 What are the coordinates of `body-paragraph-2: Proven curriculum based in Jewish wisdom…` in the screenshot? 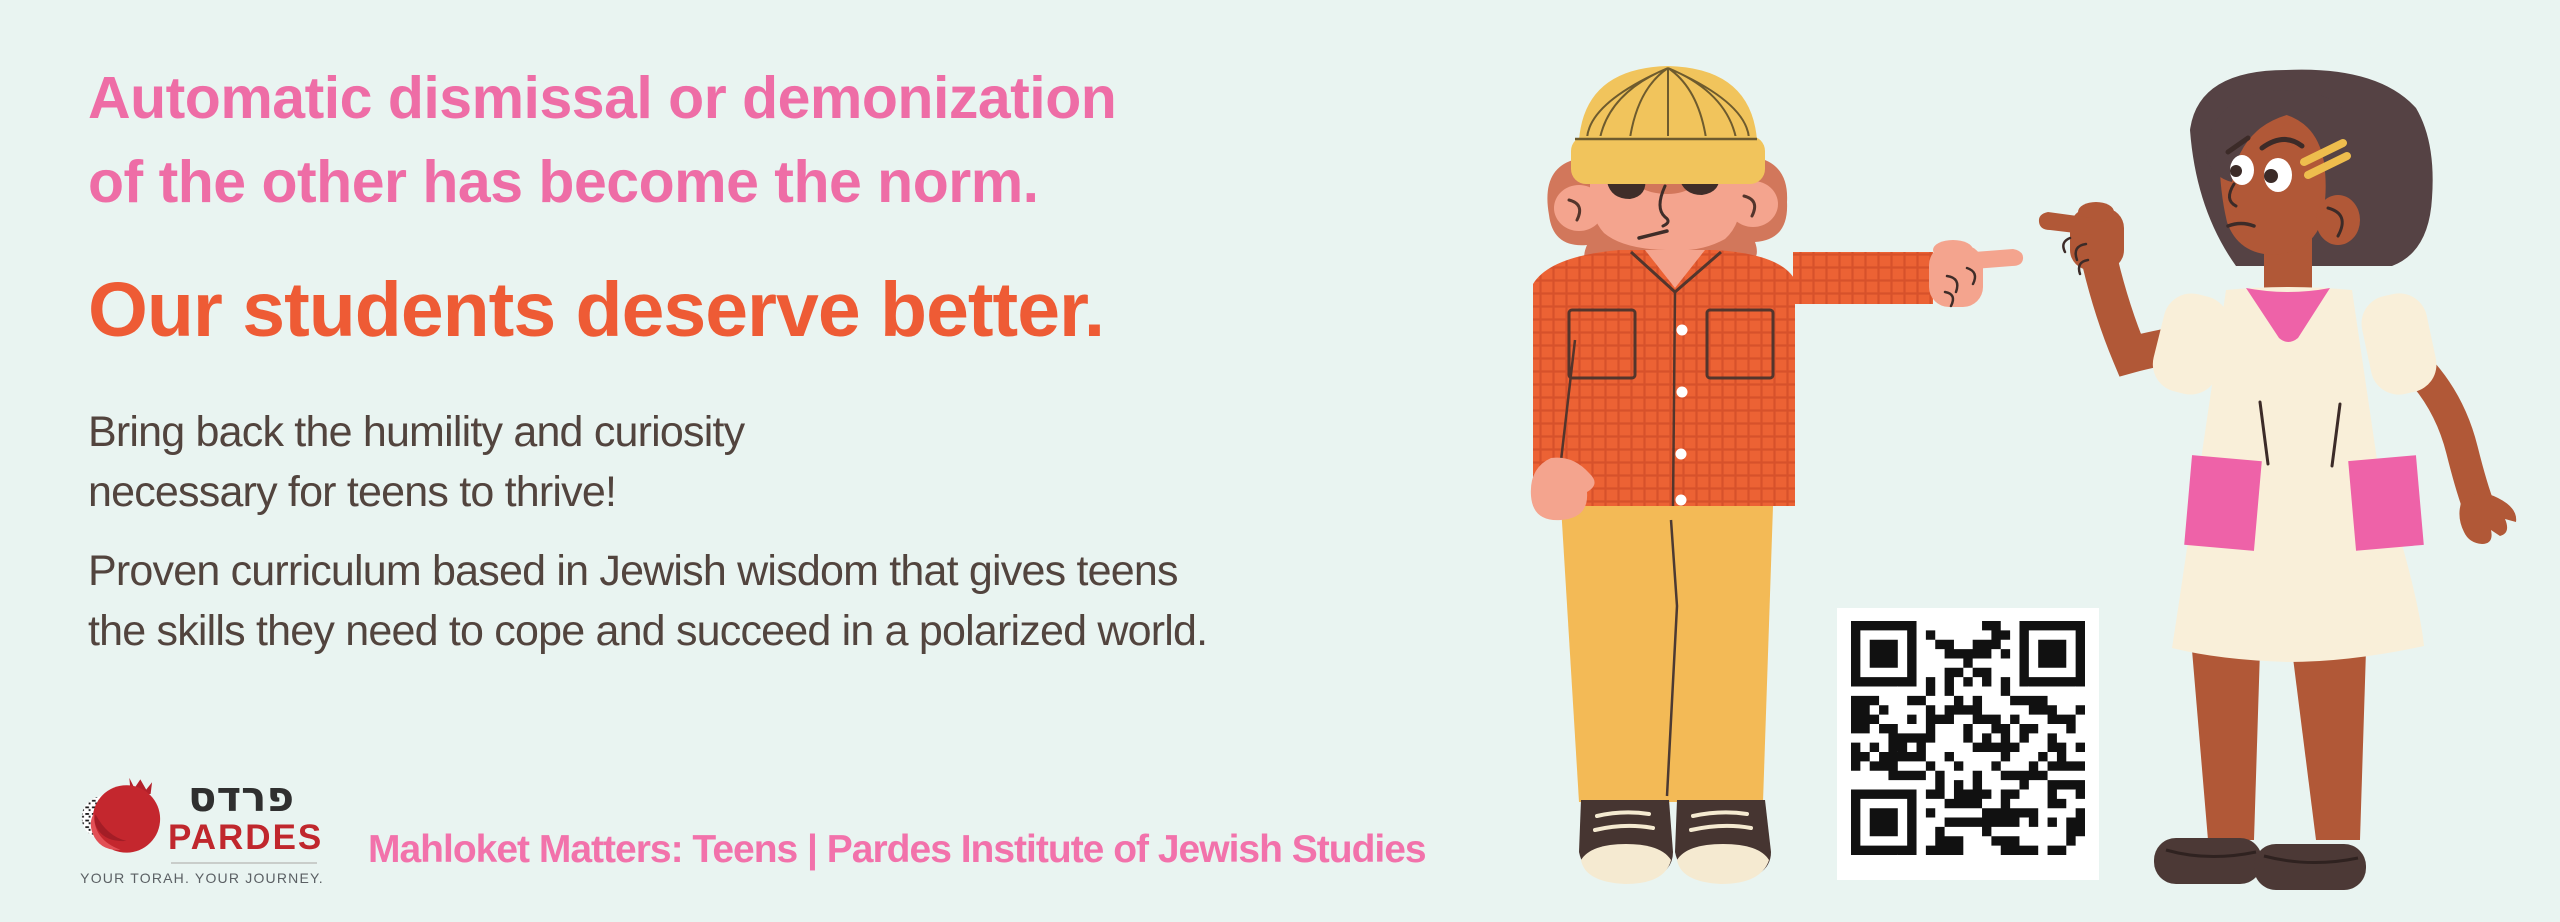 It's located at (648, 601).